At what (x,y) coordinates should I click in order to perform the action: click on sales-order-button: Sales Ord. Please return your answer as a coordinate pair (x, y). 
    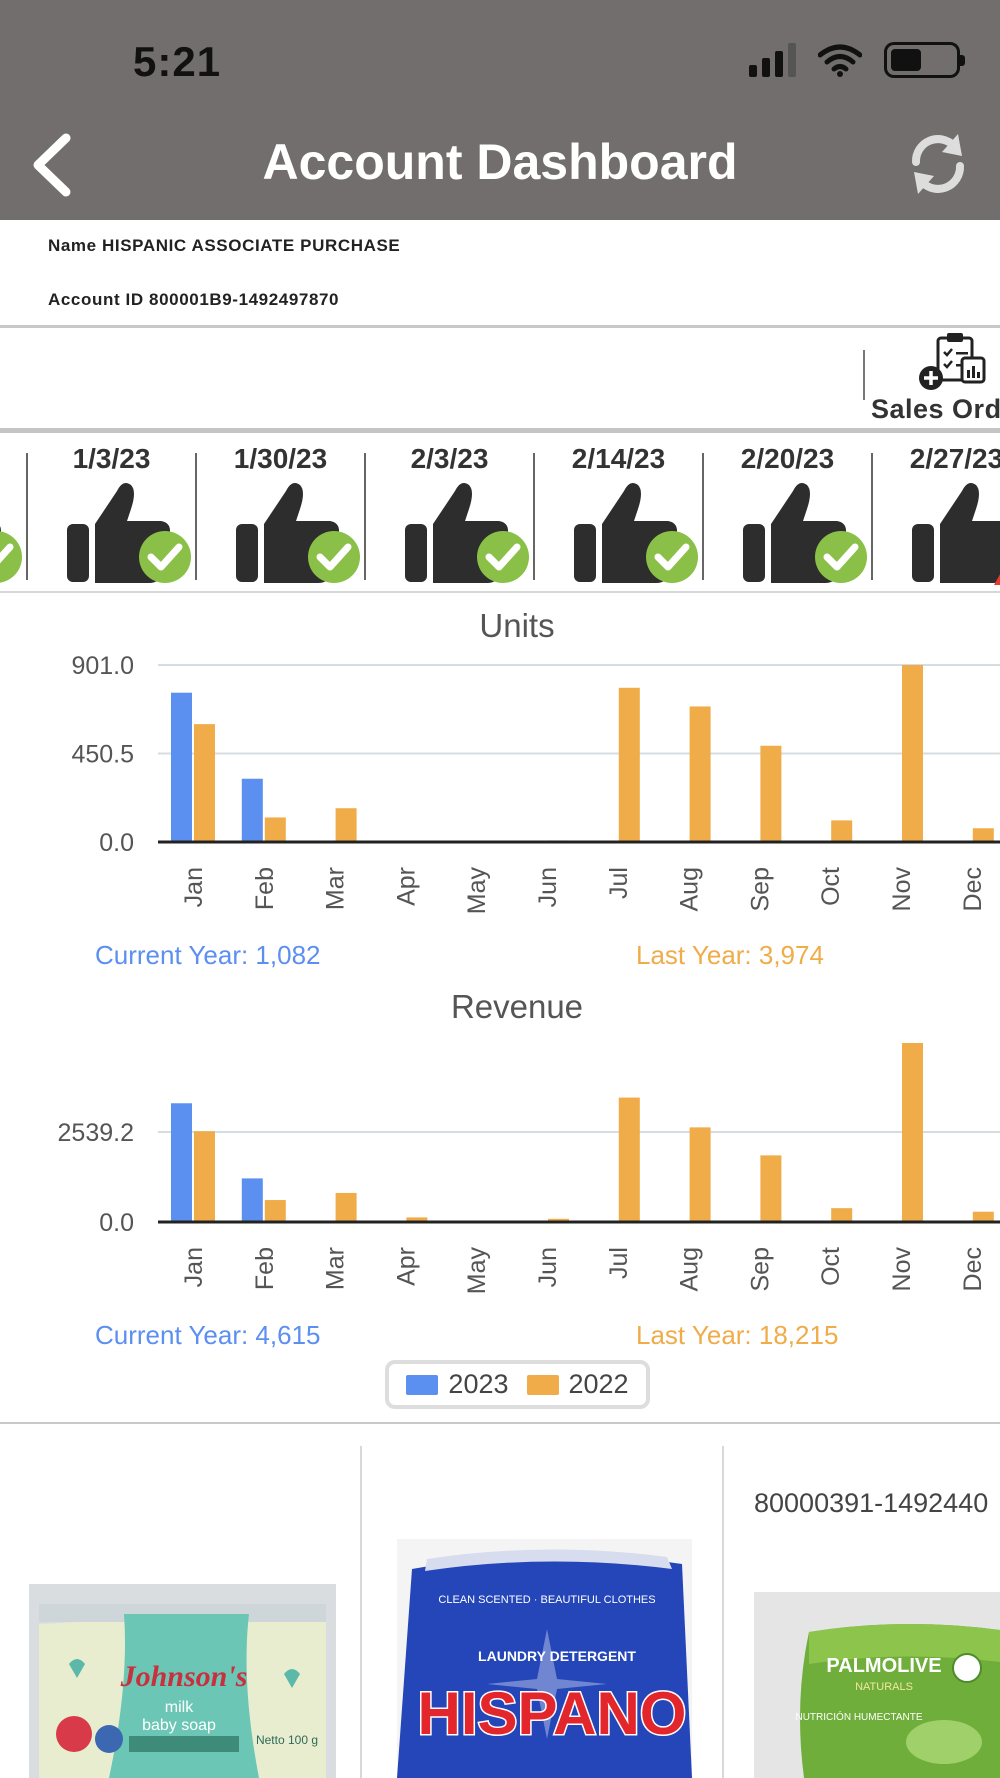
    Looking at the image, I should click on (934, 377).